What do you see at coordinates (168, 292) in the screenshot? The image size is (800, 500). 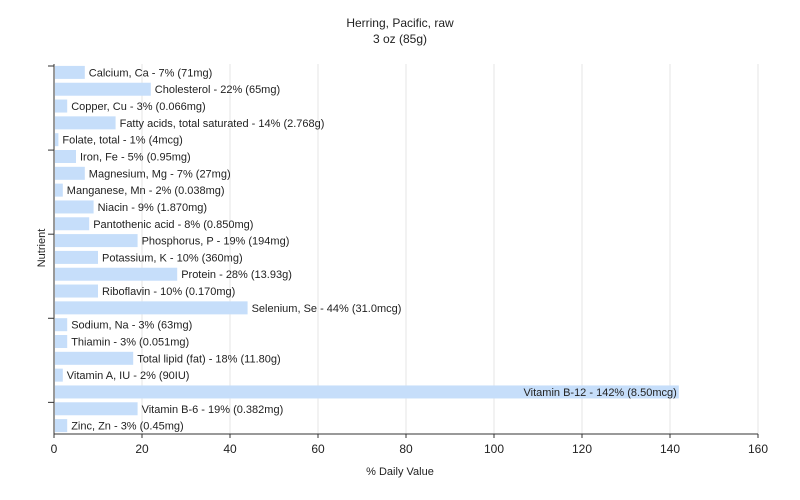 I see `bar-label: Riboflavin - 10% (0.170mg)` at bounding box center [168, 292].